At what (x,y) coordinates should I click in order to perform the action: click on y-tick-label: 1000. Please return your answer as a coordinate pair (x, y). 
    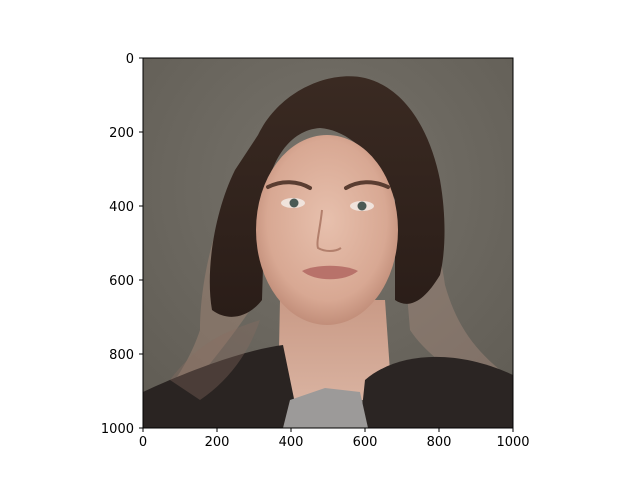
    Looking at the image, I should click on (117, 429).